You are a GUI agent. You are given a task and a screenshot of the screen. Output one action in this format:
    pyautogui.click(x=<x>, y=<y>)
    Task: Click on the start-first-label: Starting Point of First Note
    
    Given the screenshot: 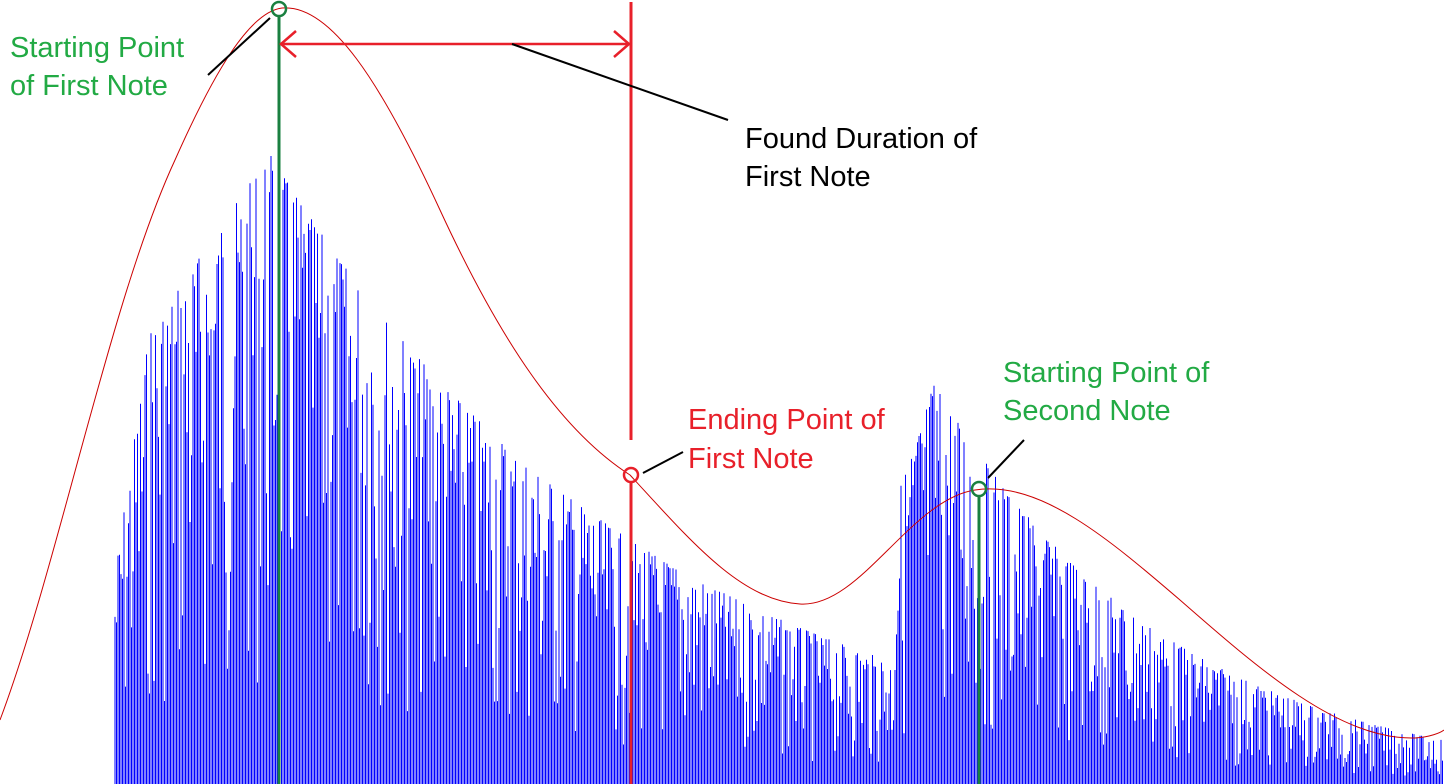 What is the action you would take?
    pyautogui.click(x=101, y=67)
    